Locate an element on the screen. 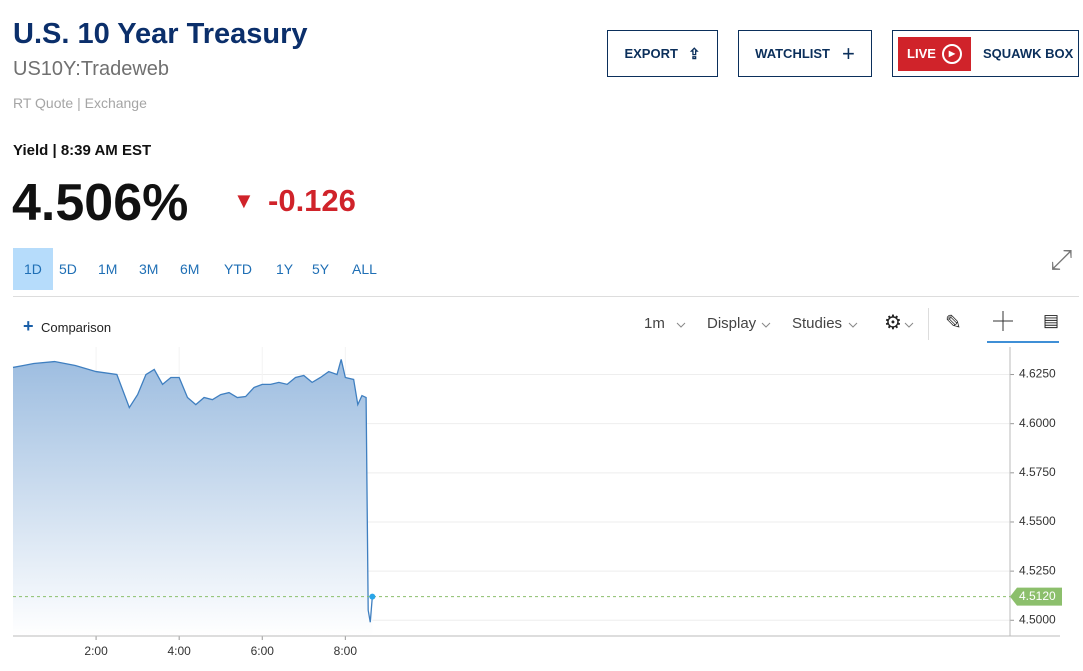 Image resolution: width=1083 pixels, height=671 pixels. x-tick-label: 4:00 is located at coordinates (179, 651).